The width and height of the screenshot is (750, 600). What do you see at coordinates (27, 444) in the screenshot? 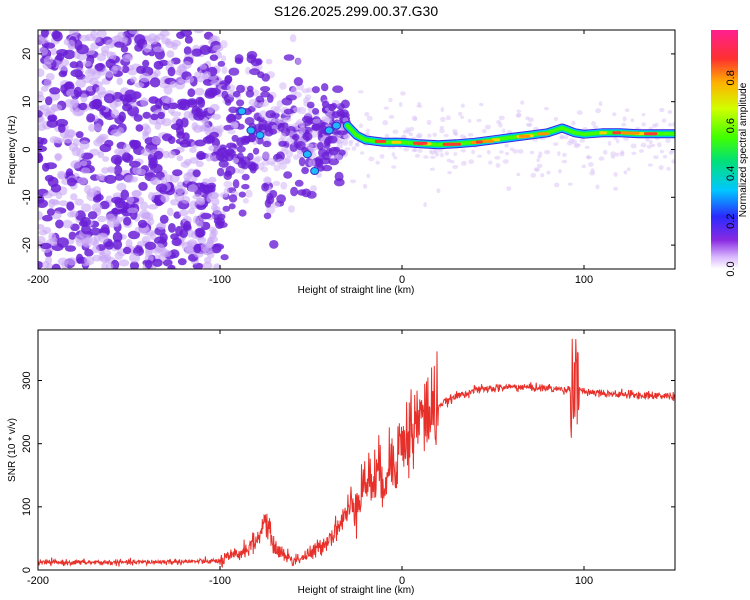
I see `y-tick-label: 200` at bounding box center [27, 444].